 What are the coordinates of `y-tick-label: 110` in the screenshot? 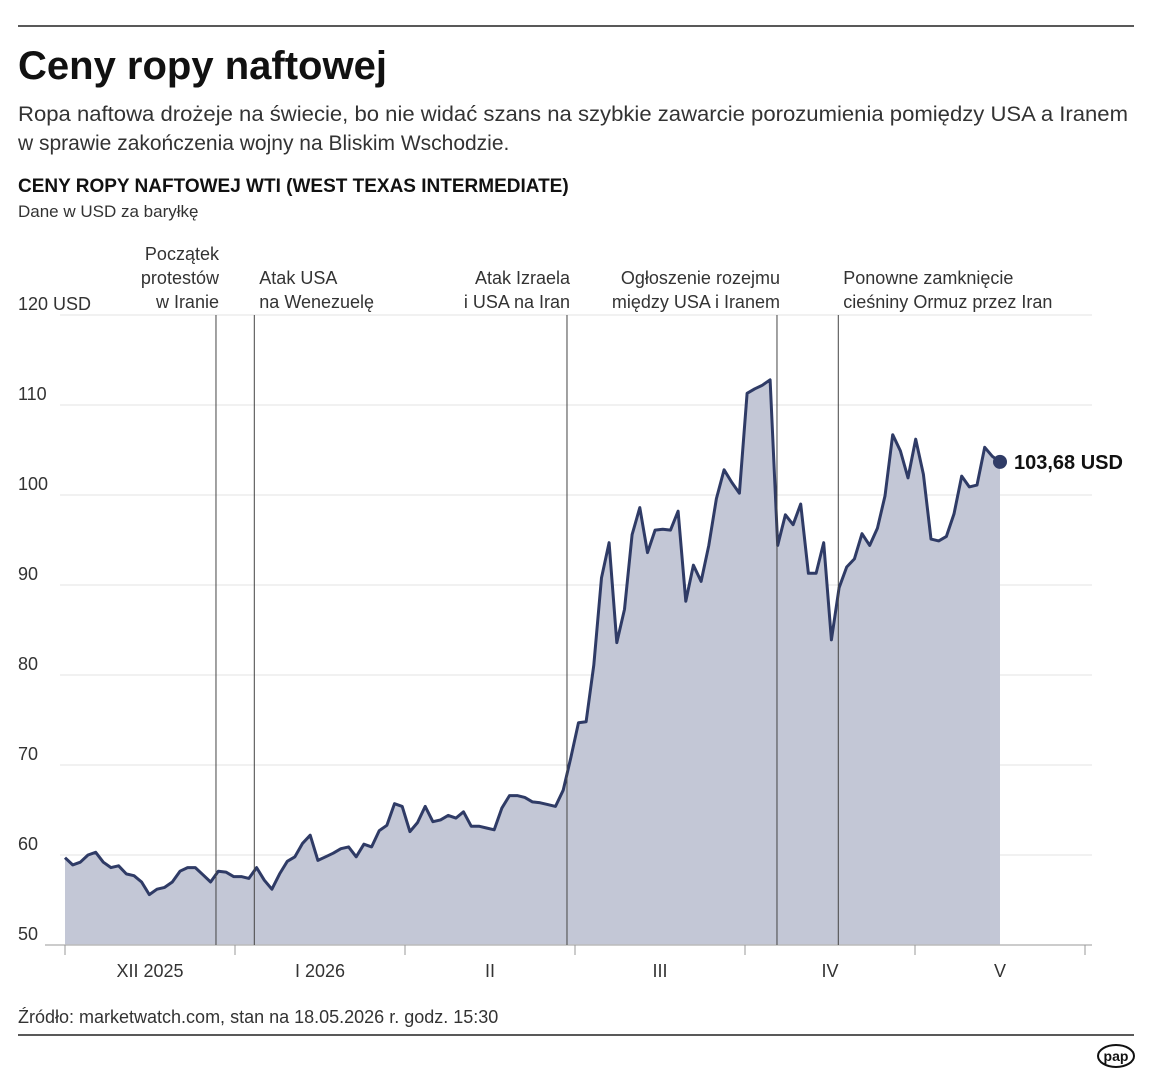 It's located at (32, 394).